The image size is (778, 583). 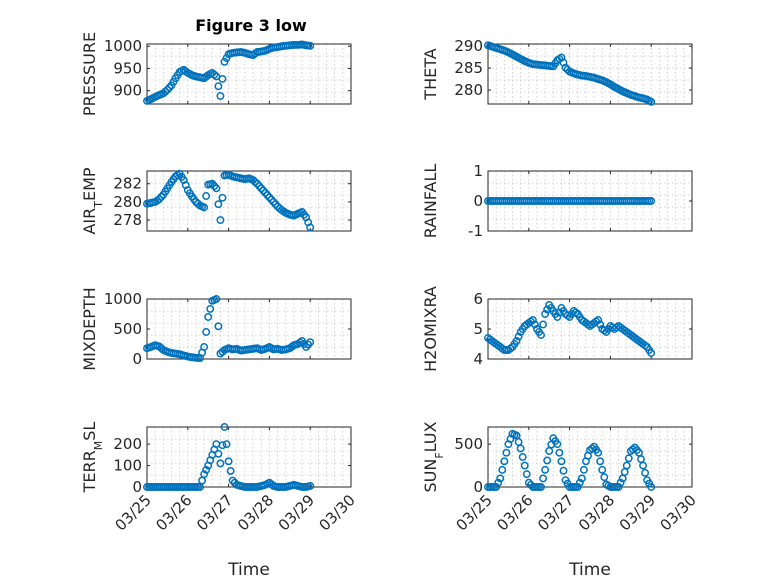 I want to click on subplot-theta: 280 285 290 THETA, so click(x=557, y=71).